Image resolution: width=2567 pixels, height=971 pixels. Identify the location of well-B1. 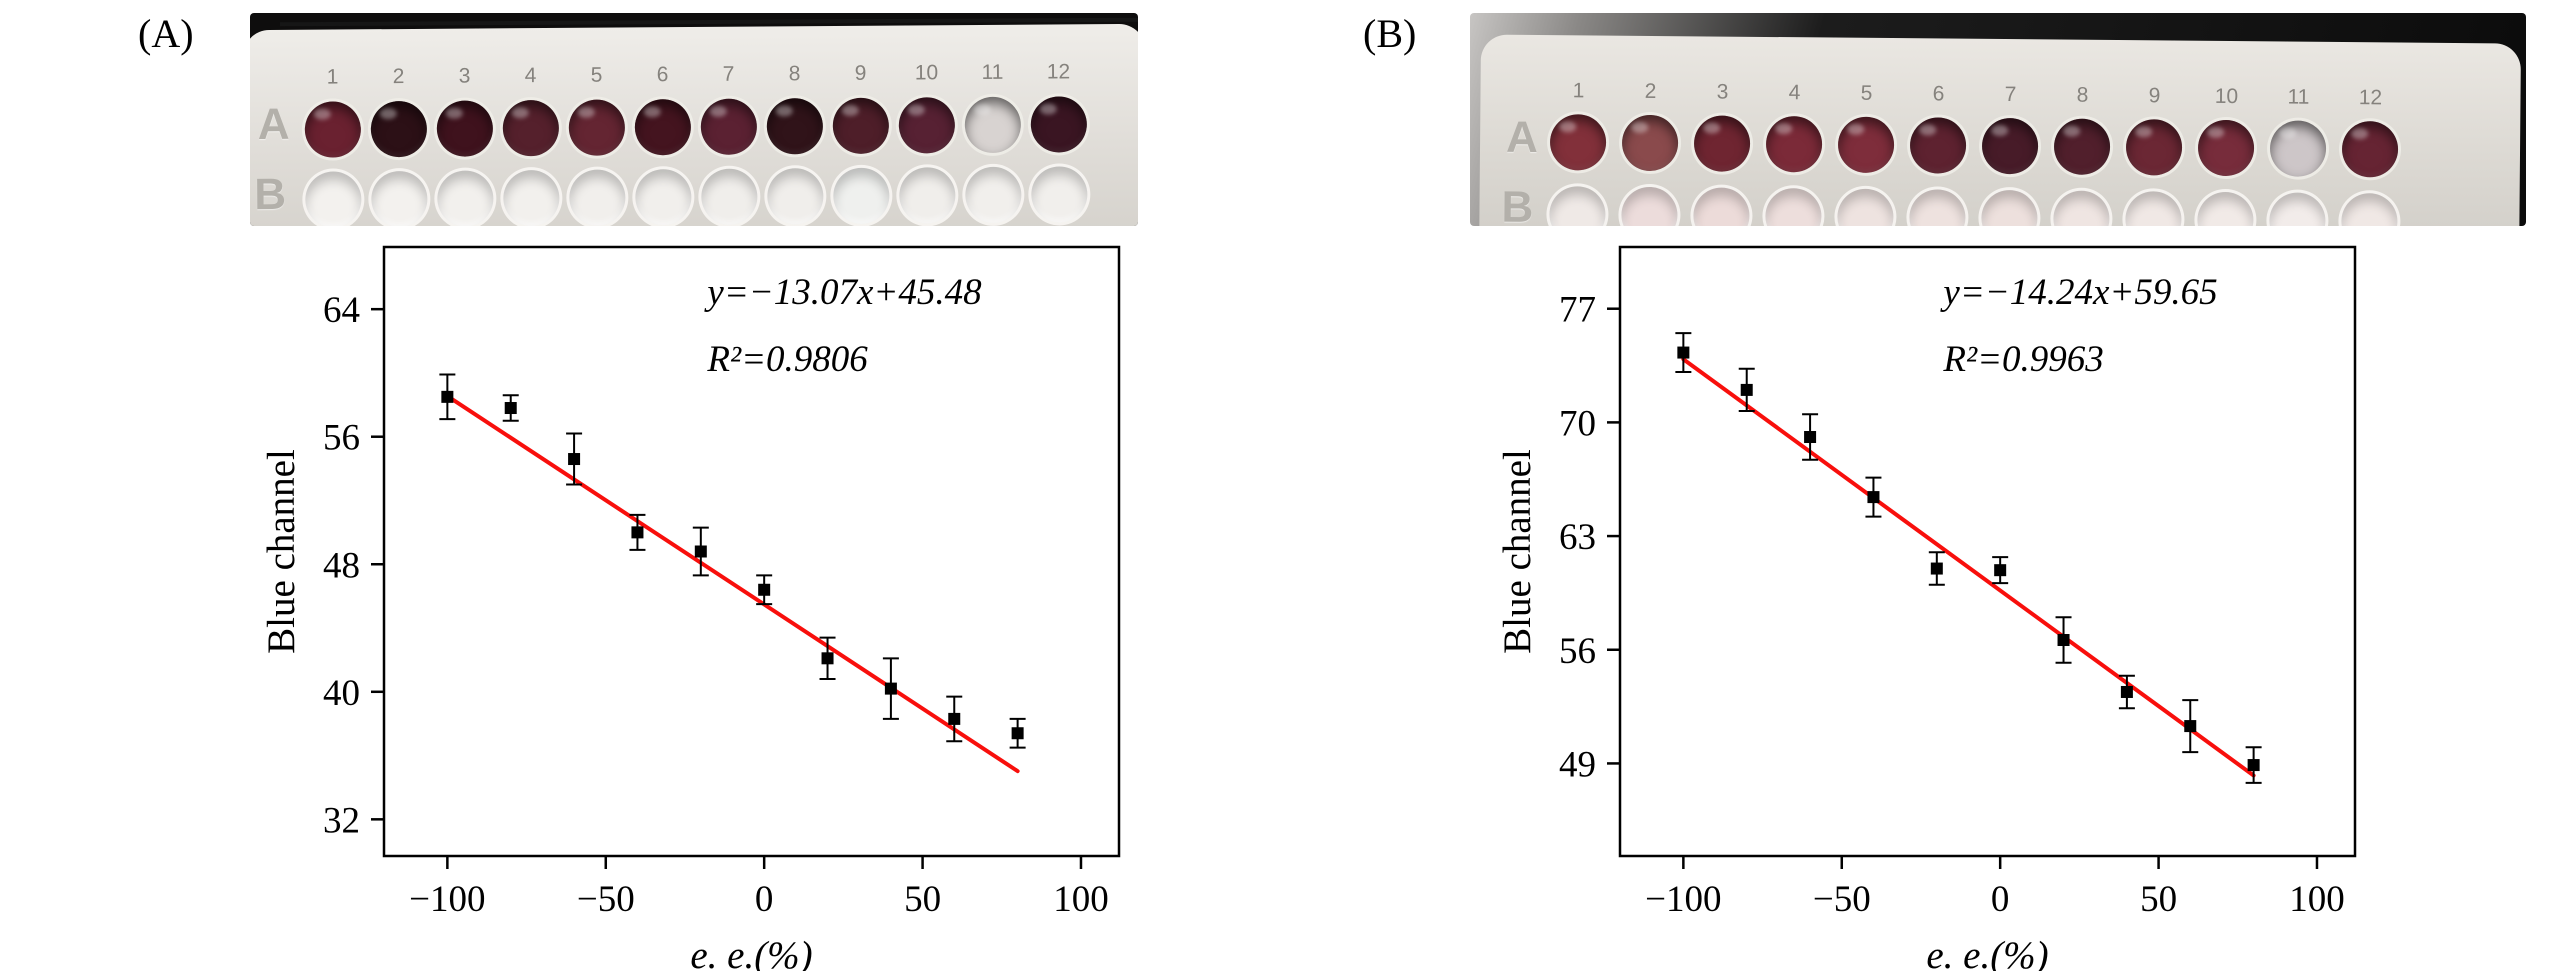
(333, 198).